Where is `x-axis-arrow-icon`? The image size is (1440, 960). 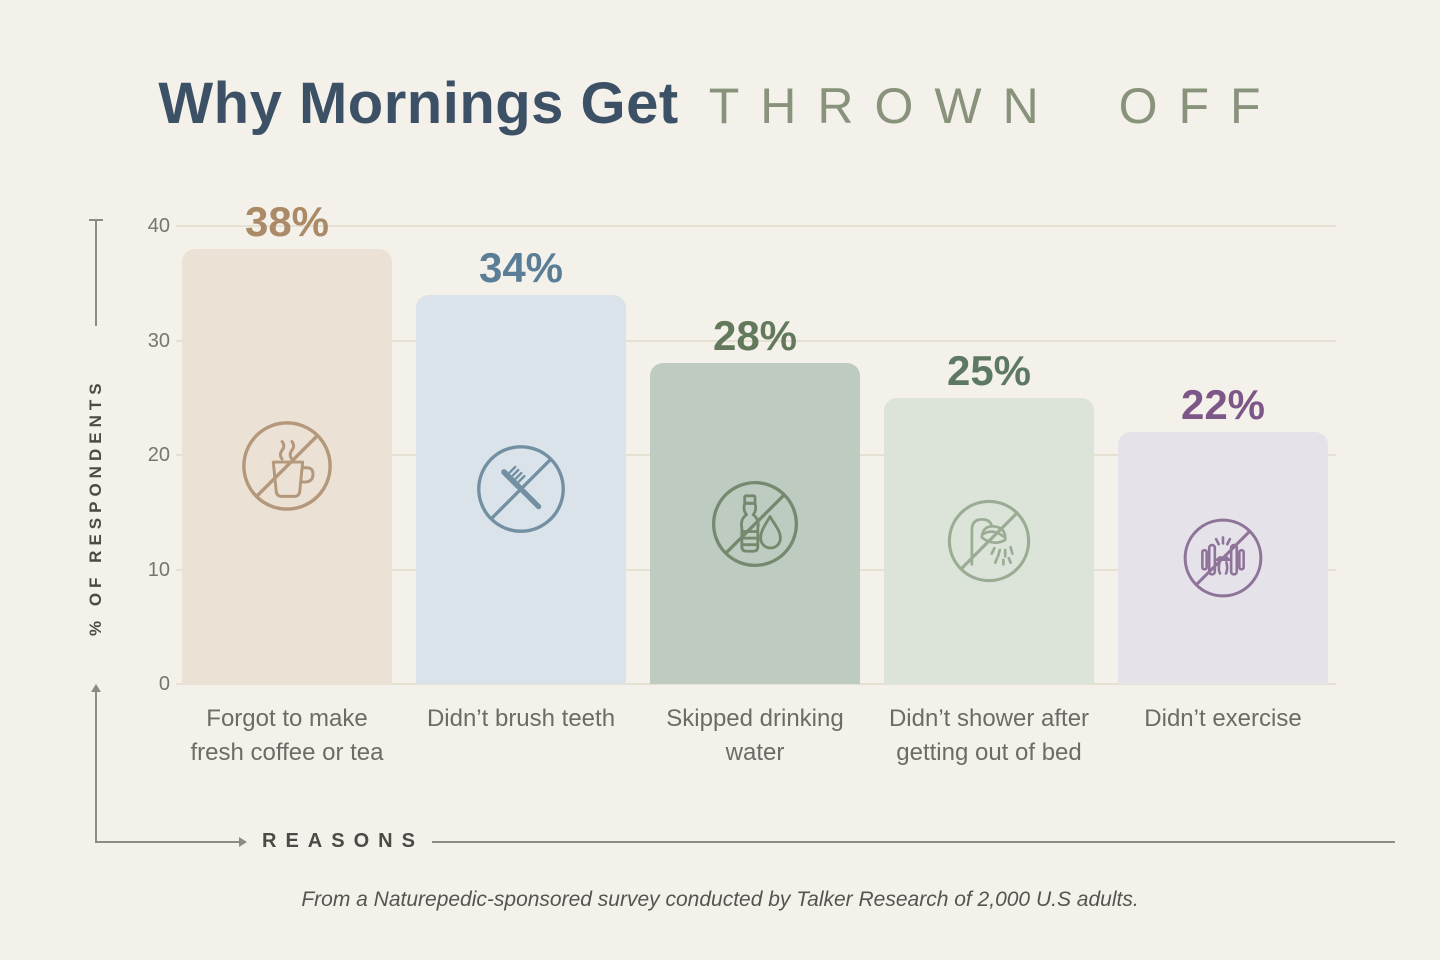
x-axis-arrow-icon is located at coordinates (243, 842).